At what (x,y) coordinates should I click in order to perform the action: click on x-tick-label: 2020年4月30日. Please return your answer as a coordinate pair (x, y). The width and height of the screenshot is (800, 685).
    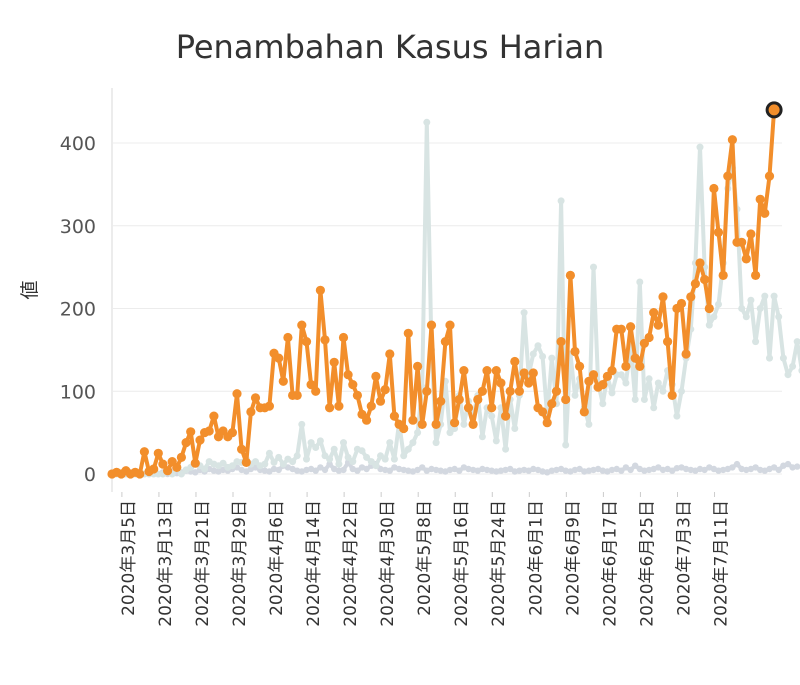
    Looking at the image, I should click on (388, 563).